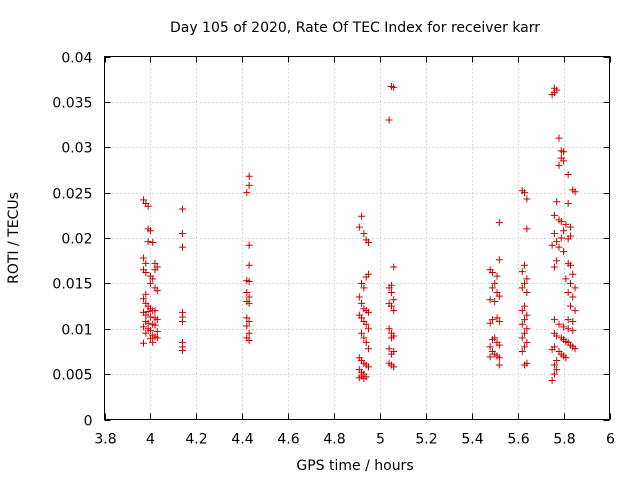 This screenshot has width=640, height=480. What do you see at coordinates (105, 440) in the screenshot?
I see `x-tick-label: 3.8` at bounding box center [105, 440].